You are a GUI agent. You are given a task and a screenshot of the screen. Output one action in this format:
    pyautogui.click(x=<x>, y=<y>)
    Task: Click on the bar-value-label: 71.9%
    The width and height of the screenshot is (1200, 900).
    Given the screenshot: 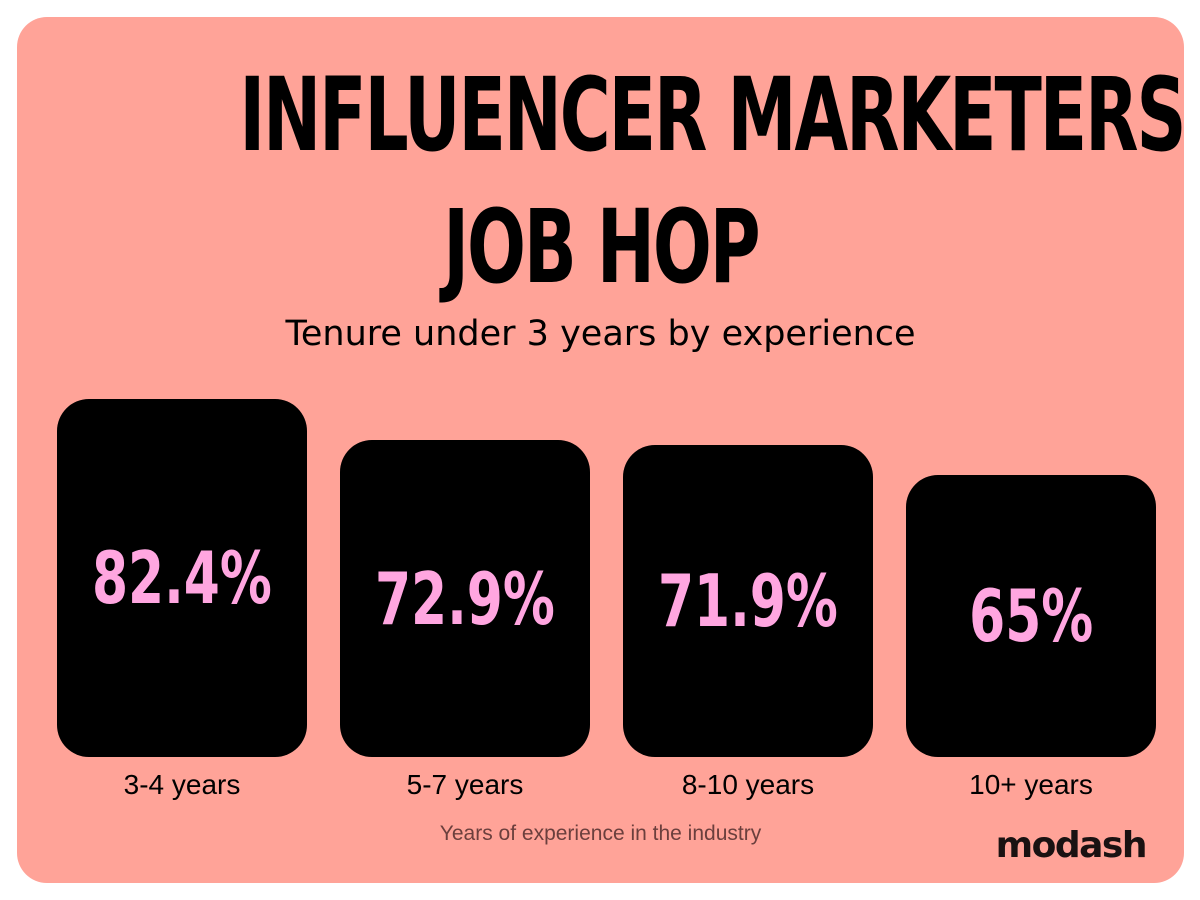 What is the action you would take?
    pyautogui.click(x=748, y=601)
    